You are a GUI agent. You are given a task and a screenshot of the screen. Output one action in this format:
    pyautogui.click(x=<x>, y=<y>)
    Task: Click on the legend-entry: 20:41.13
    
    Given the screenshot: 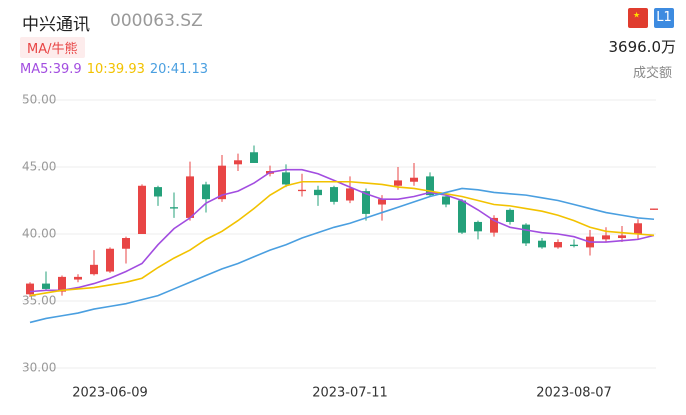 What is the action you would take?
    pyautogui.click(x=178, y=69)
    